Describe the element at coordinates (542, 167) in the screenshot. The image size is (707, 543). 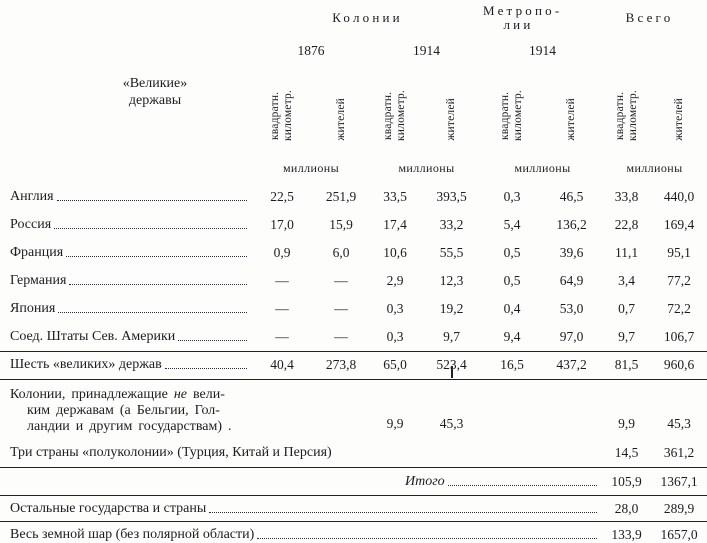
I see `millions-label-3: миллионы` at that location.